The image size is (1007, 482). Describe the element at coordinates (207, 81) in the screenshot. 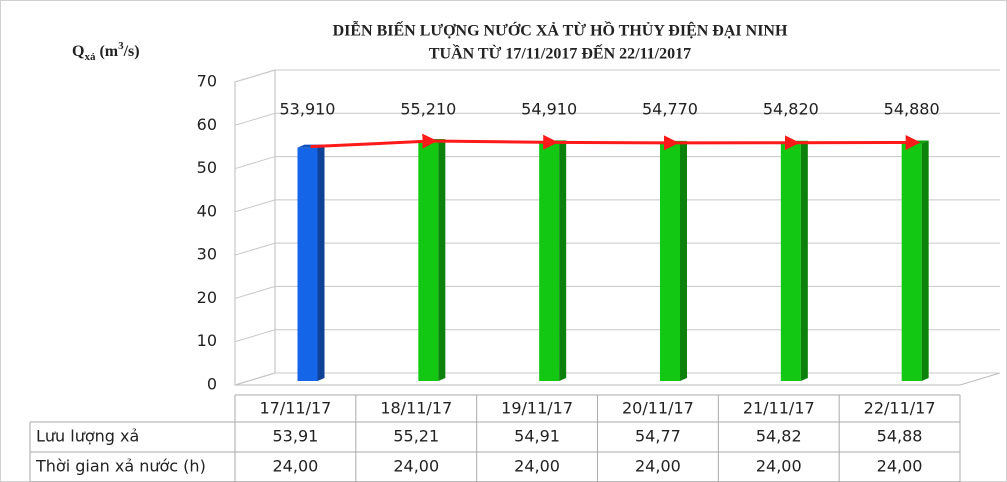

I see `y-tick-label: 70` at that location.